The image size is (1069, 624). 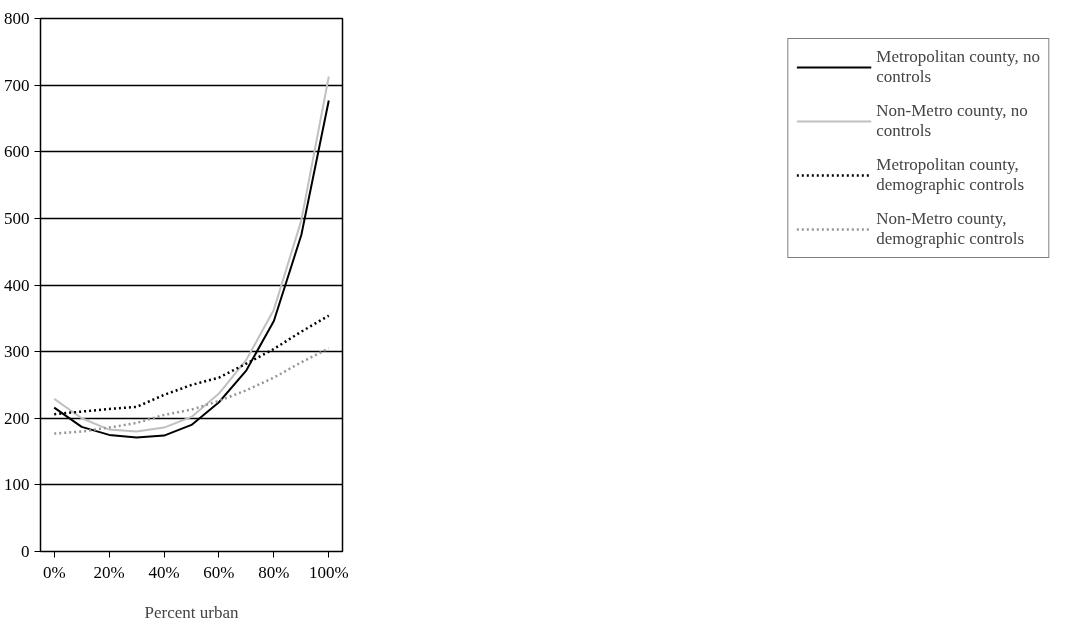 I want to click on x-tick-label: 0%, so click(x=54, y=572).